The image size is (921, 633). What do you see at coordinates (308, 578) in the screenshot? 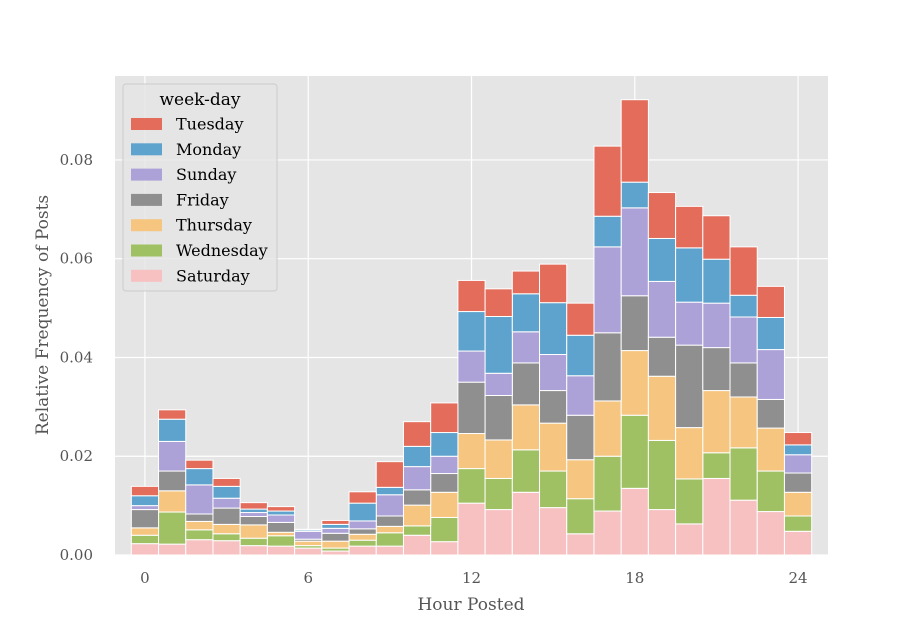
I see `x-tick-label: 6` at bounding box center [308, 578].